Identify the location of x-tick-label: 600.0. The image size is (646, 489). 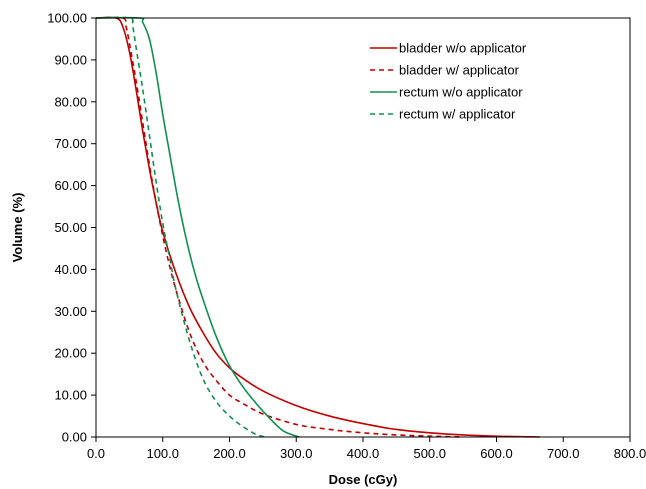
(496, 453).